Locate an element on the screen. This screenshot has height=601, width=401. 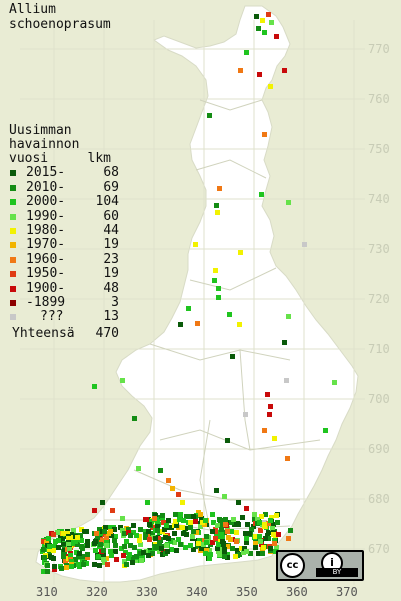
legend-item-count: 13 is located at coordinates (111, 317).